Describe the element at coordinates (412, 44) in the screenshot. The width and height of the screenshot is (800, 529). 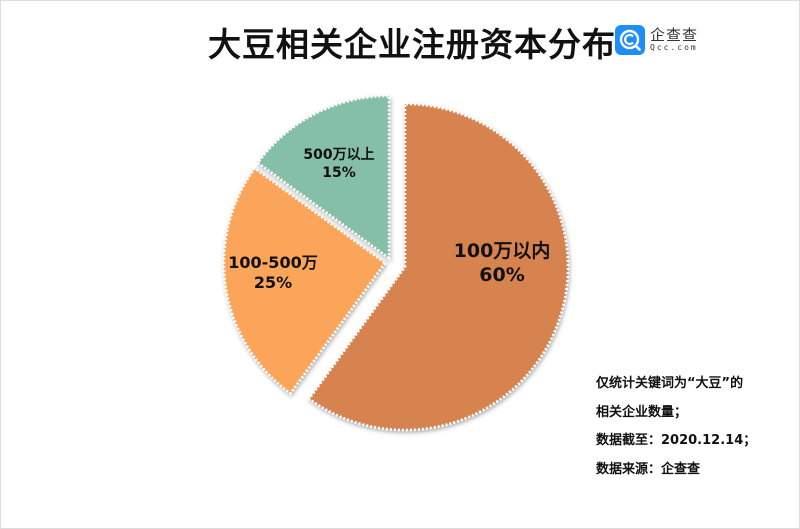
I see `chart-title: 大豆相关企业注册资本分布` at that location.